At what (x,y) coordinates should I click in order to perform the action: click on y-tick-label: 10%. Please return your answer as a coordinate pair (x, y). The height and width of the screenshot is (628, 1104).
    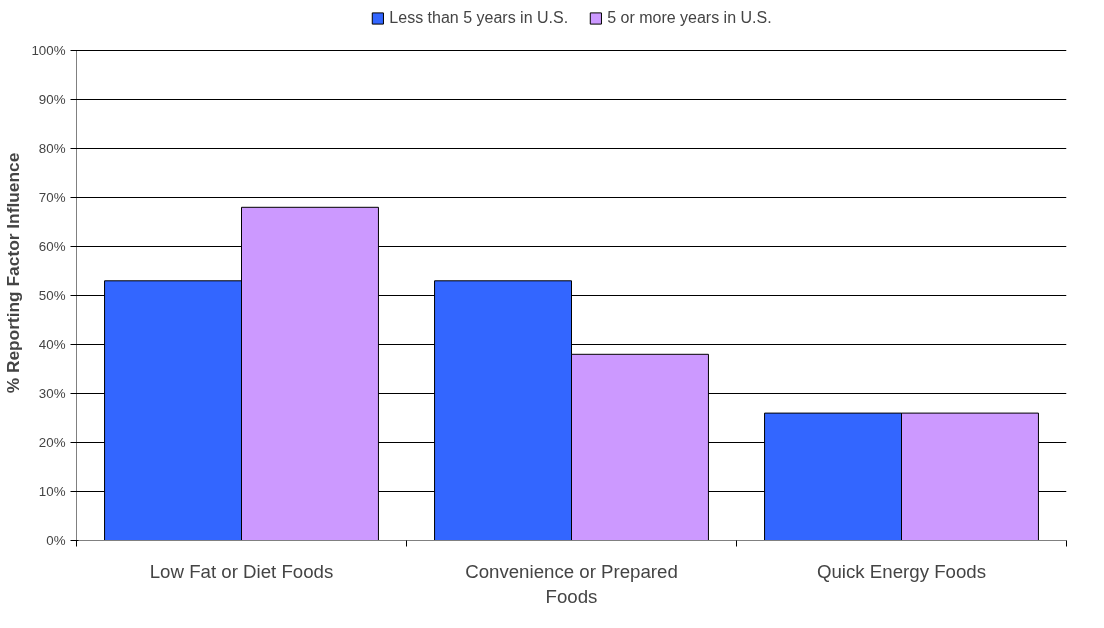
    Looking at the image, I should click on (52, 491).